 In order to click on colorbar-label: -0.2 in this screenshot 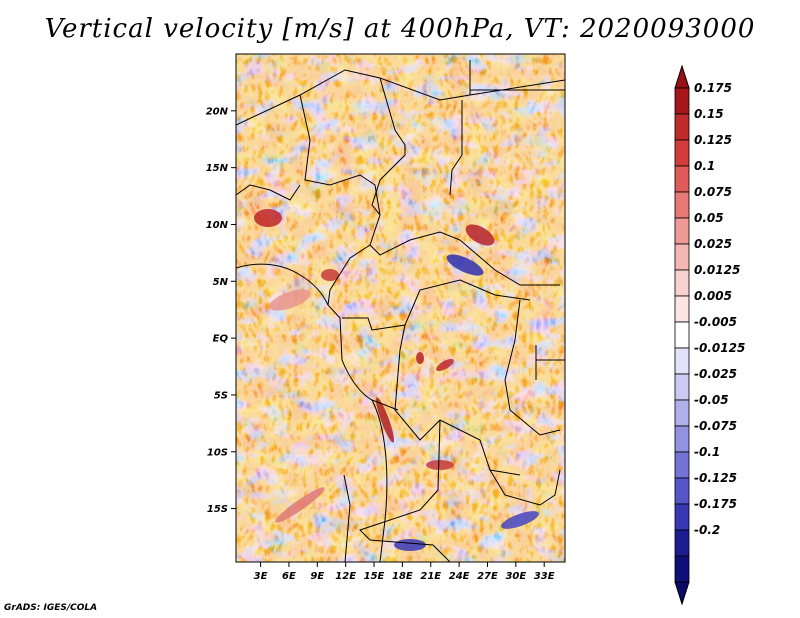, I will do `click(707, 530)`.